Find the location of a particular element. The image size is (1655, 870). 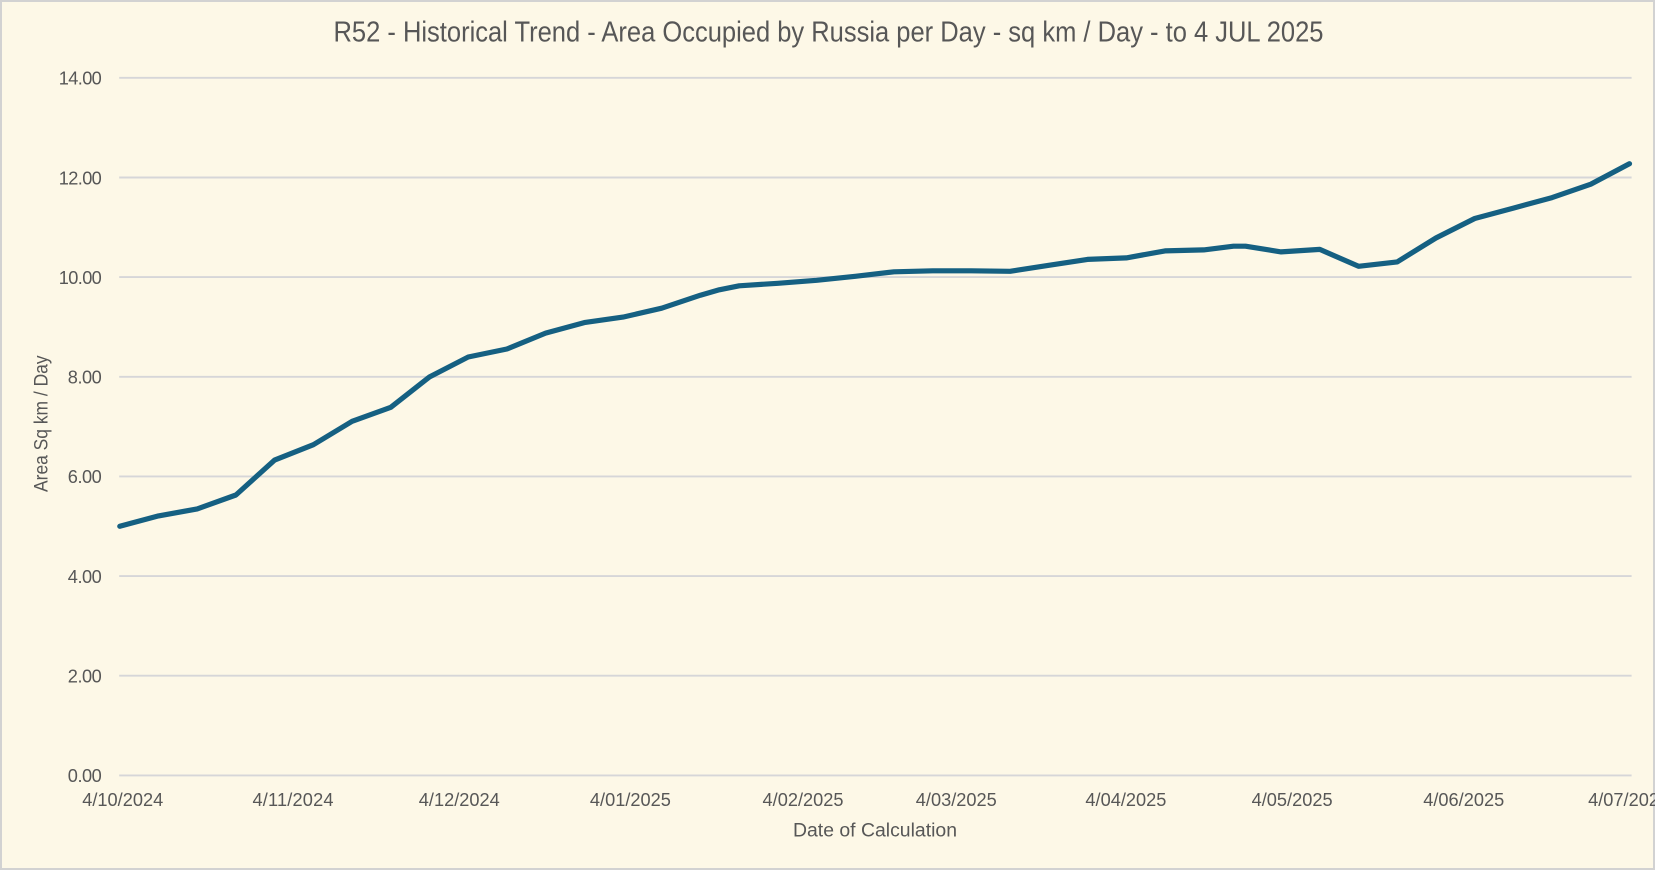

svg-text: 4/01/2025 is located at coordinates (630, 800).